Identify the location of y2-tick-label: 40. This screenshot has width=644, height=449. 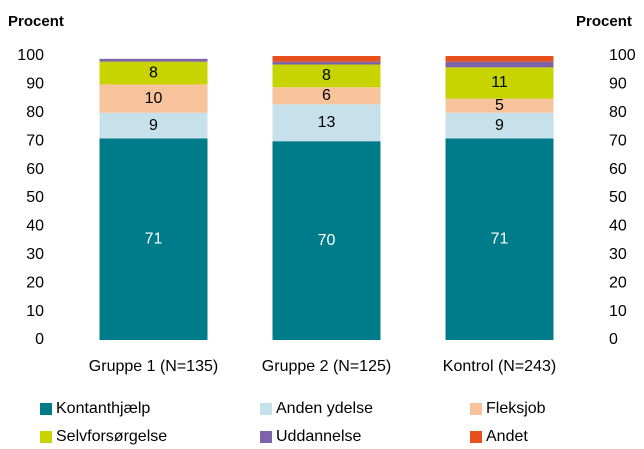
(618, 226).